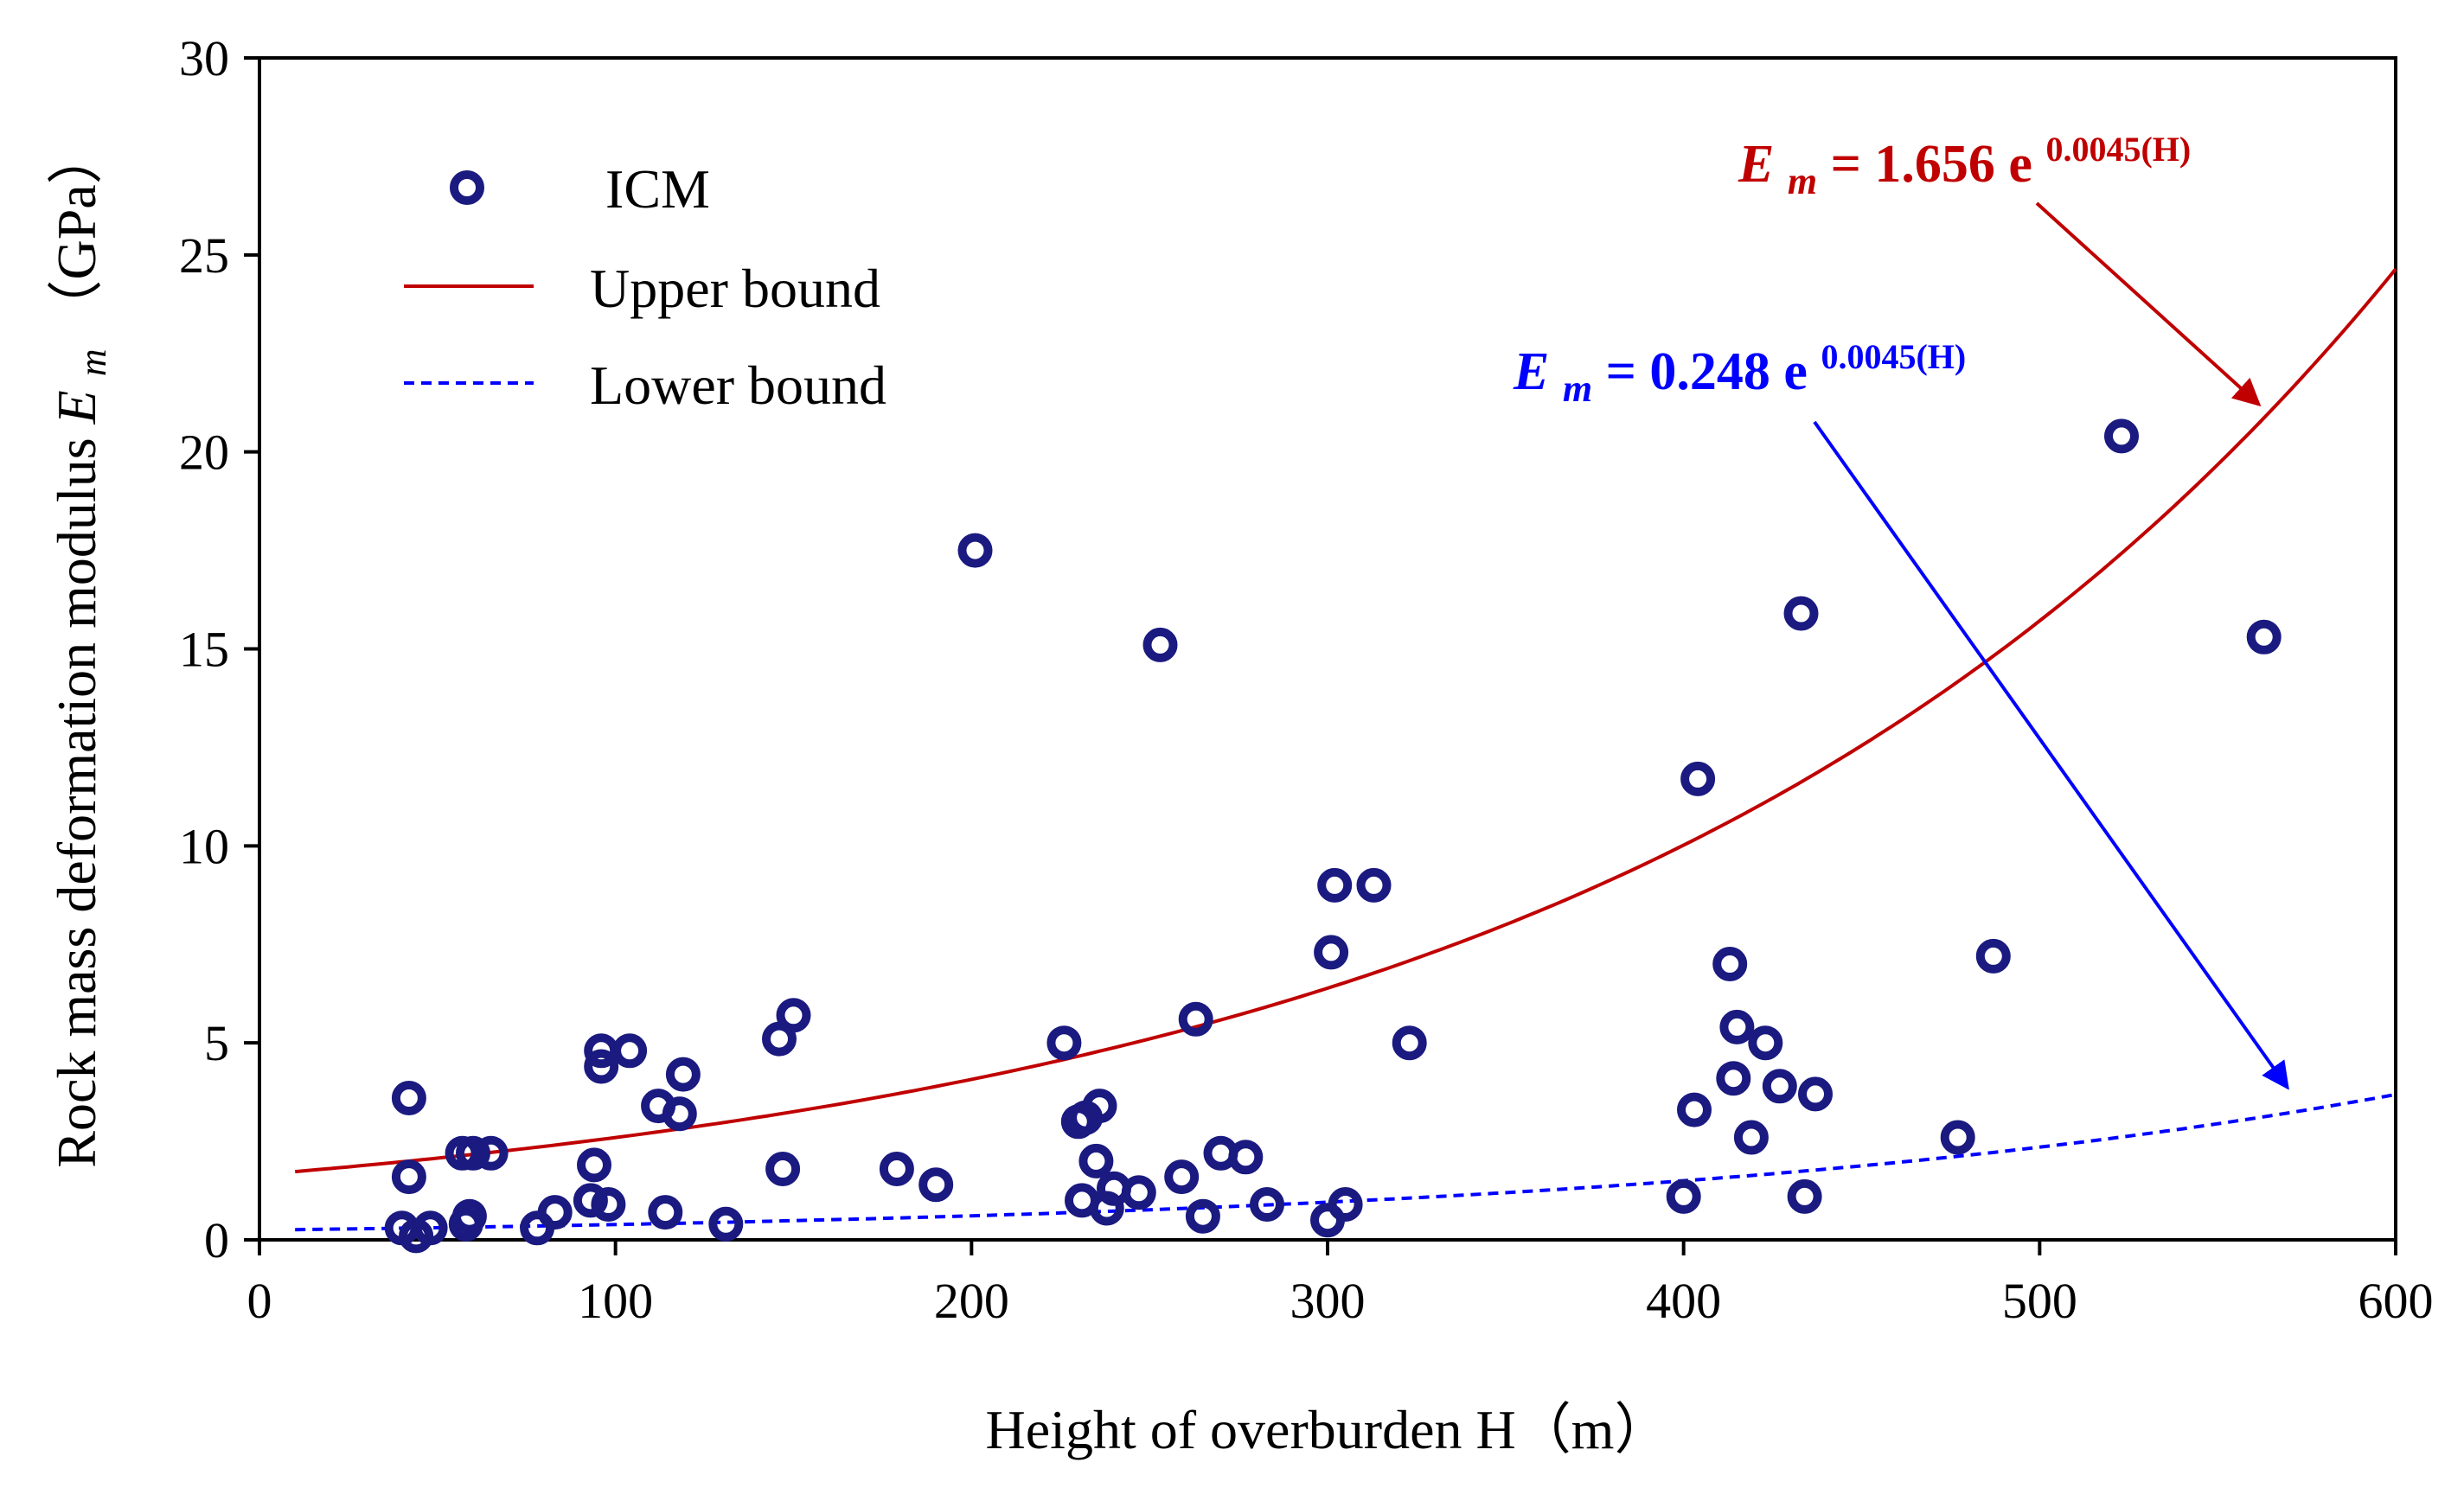 The height and width of the screenshot is (1488, 2464). I want to click on lower-bound-curve, so click(1346, 1162).